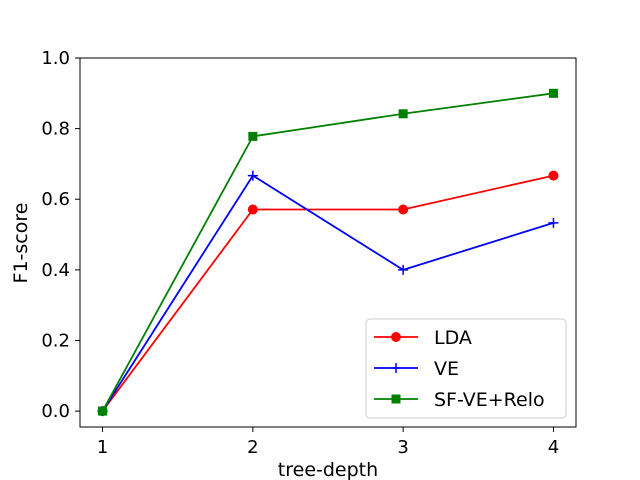 This screenshot has height=480, width=640. Describe the element at coordinates (55, 199) in the screenshot. I see `y-tick-label: 0.6` at that location.